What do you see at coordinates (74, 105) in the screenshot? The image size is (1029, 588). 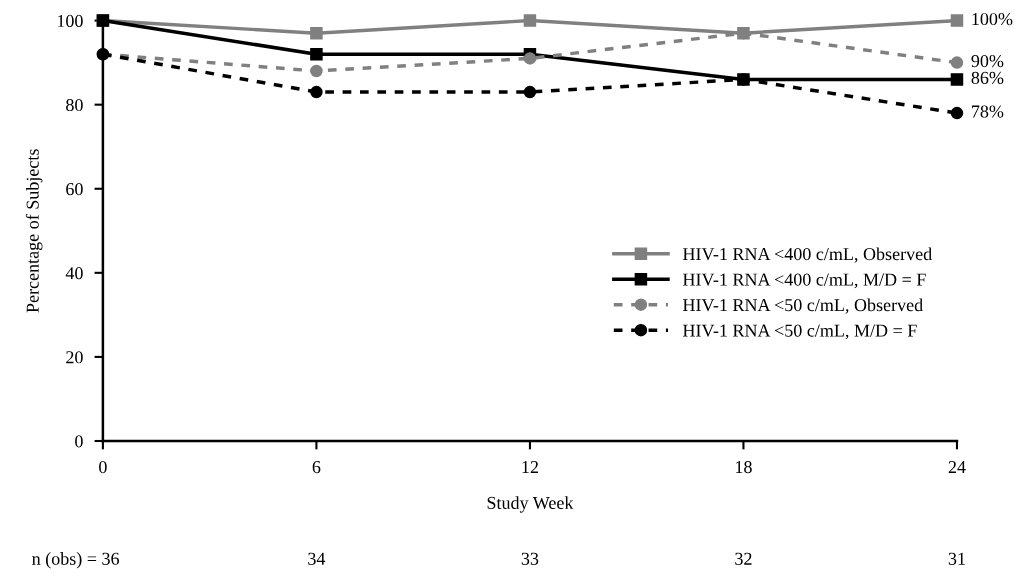 I see `y-tick-label: 80` at bounding box center [74, 105].